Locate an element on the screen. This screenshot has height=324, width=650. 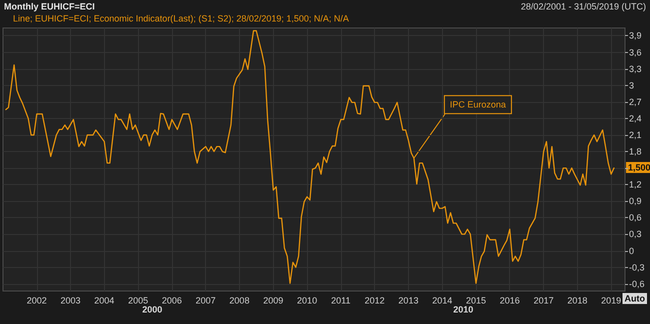
y-tick-label: 0,3 is located at coordinates (635, 234).